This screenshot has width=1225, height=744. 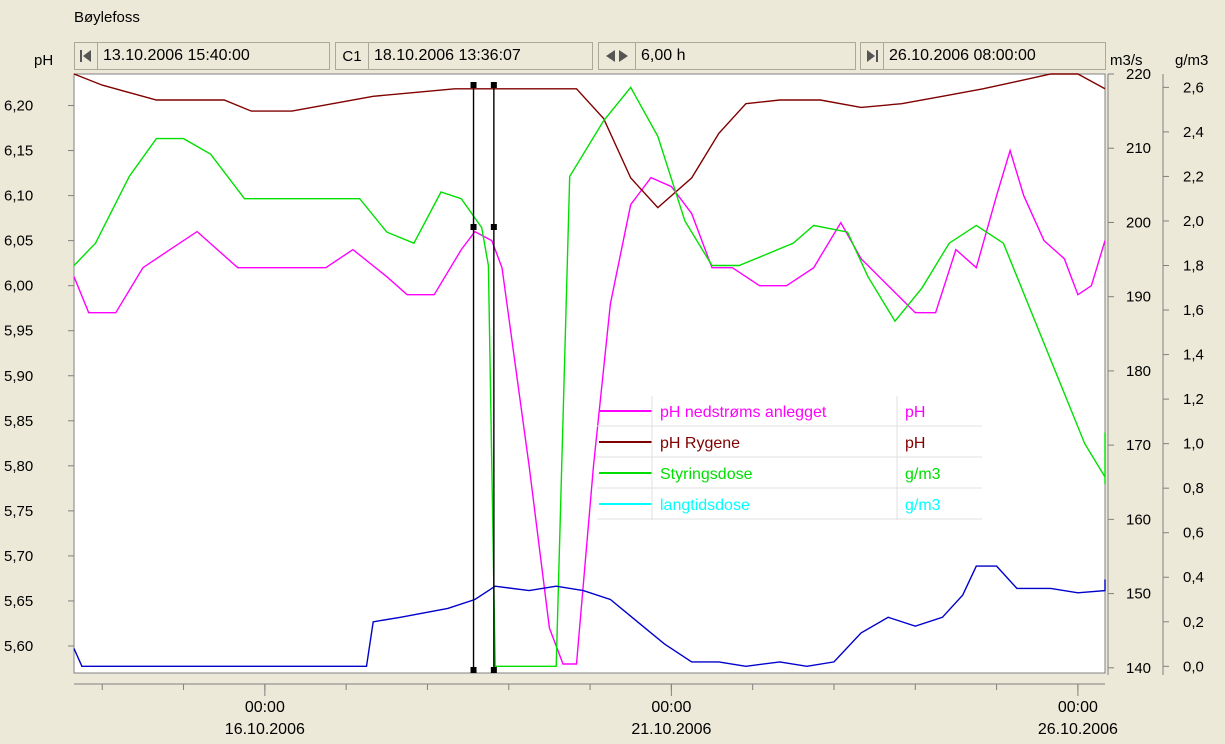 I want to click on window-title: Bøylefoss, so click(x=107, y=17).